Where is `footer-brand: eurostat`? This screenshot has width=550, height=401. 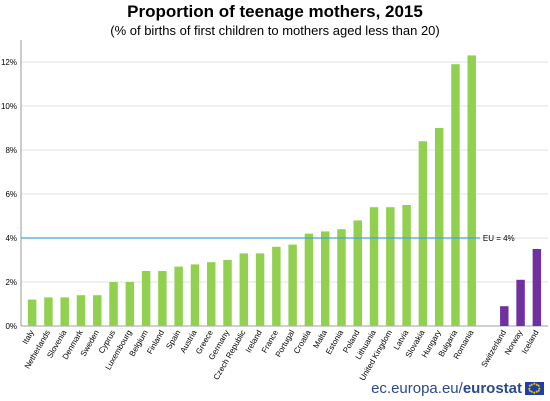 footer-brand: eurostat is located at coordinates (492, 388).